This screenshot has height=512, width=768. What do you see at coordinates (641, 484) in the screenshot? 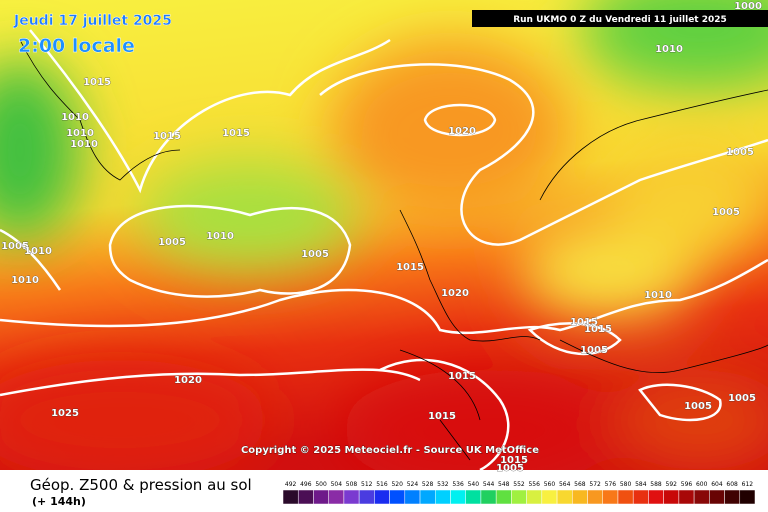
I see `scale-label: 584` at bounding box center [641, 484].